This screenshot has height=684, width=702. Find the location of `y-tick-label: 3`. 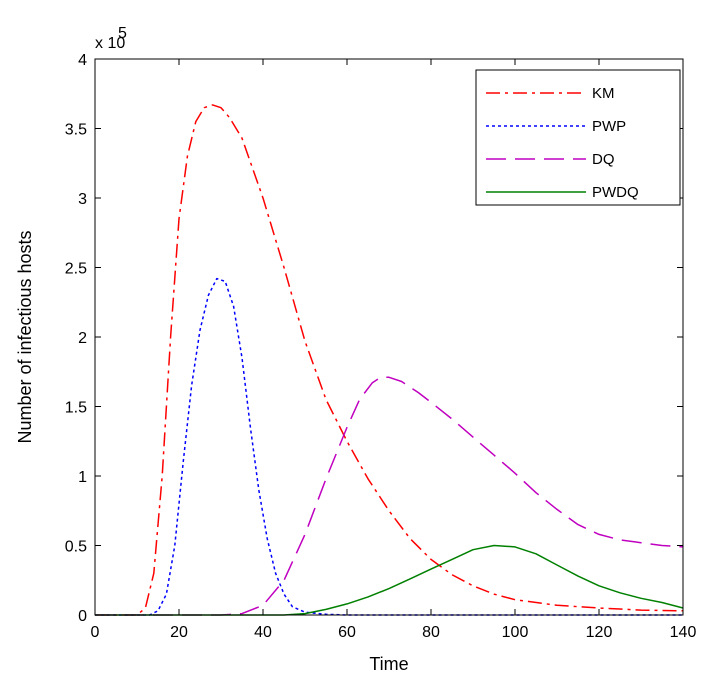

y-tick-label: 3 is located at coordinates (82, 199).